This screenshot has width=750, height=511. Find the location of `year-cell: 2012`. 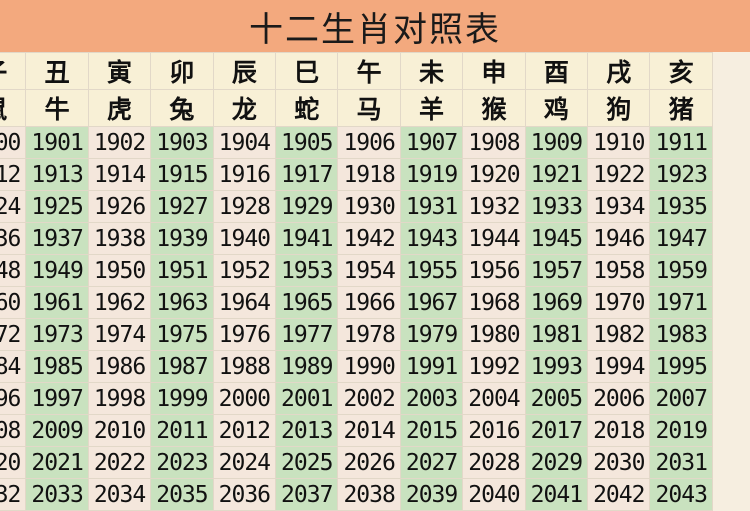

year-cell: 2012 is located at coordinates (244, 430).